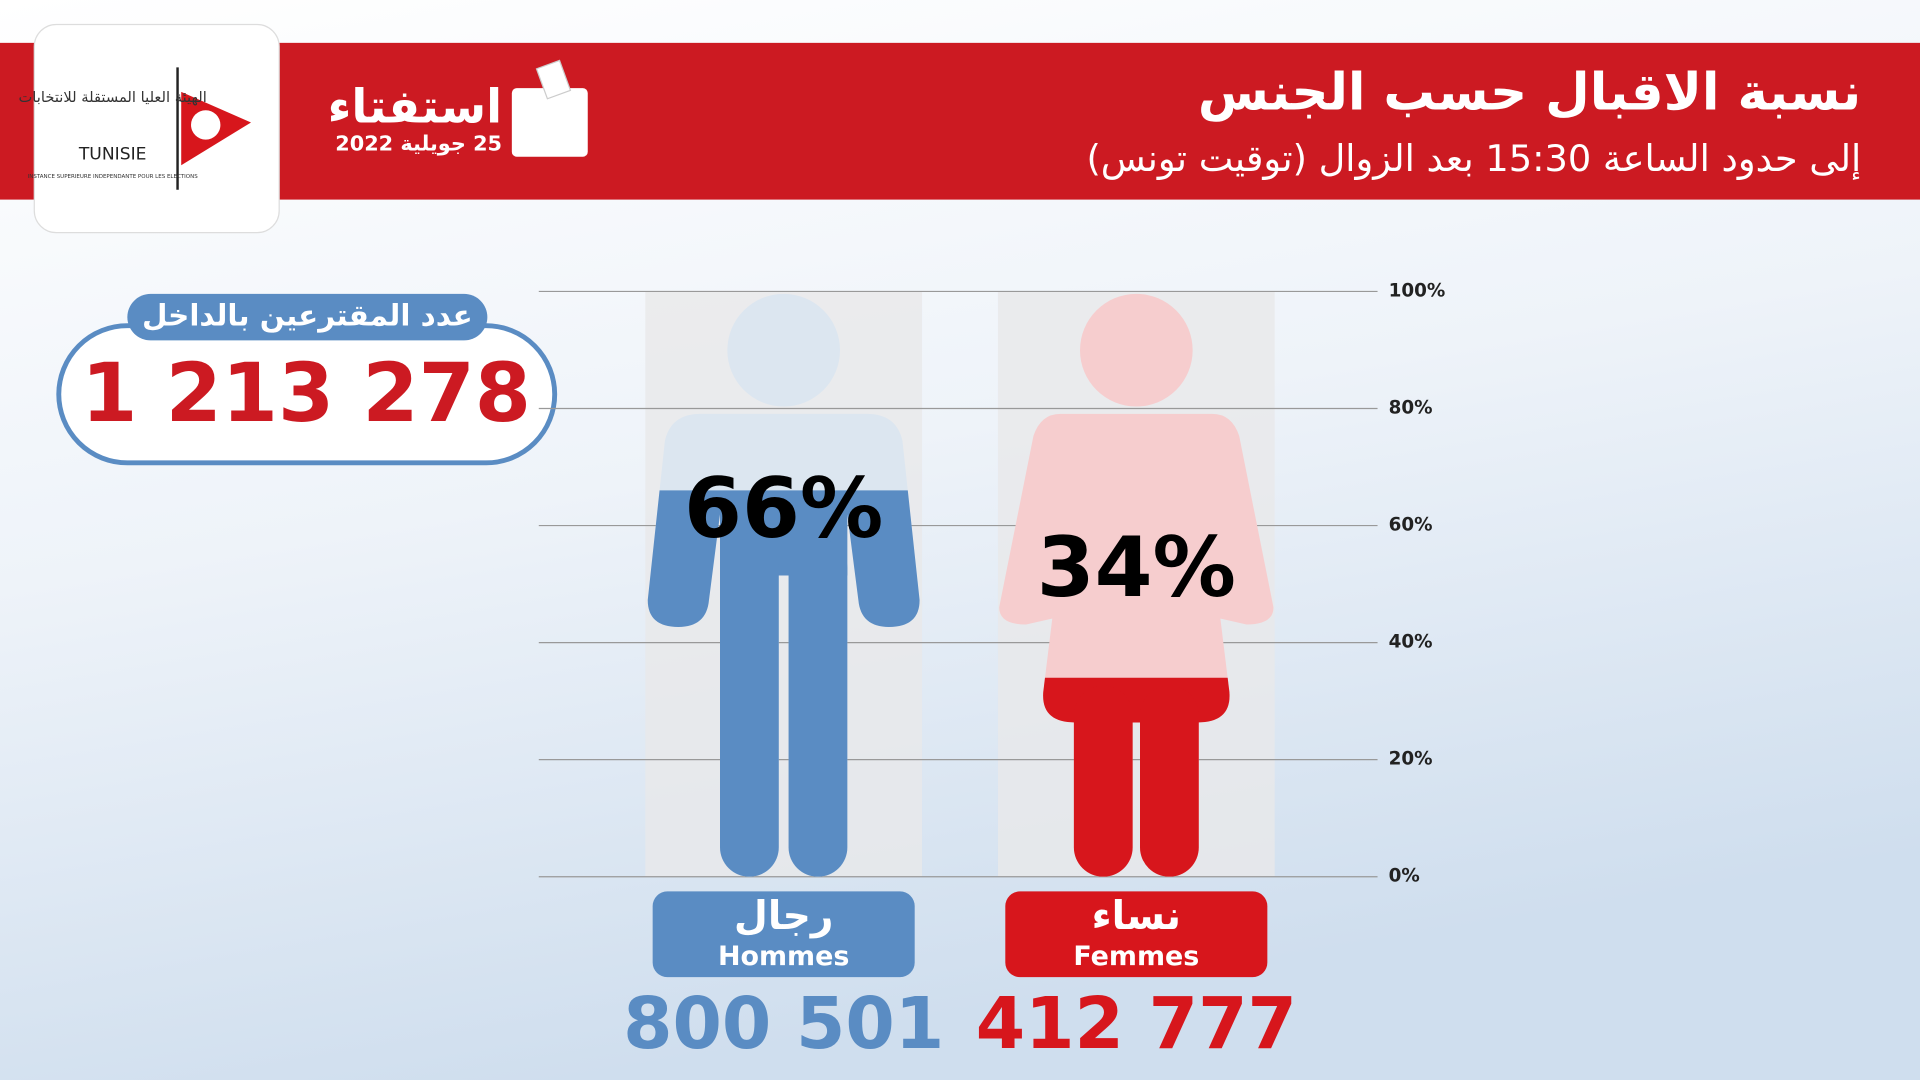 Image resolution: width=1920 pixels, height=1080 pixels. I want to click on total-label-box, so click(307, 317).